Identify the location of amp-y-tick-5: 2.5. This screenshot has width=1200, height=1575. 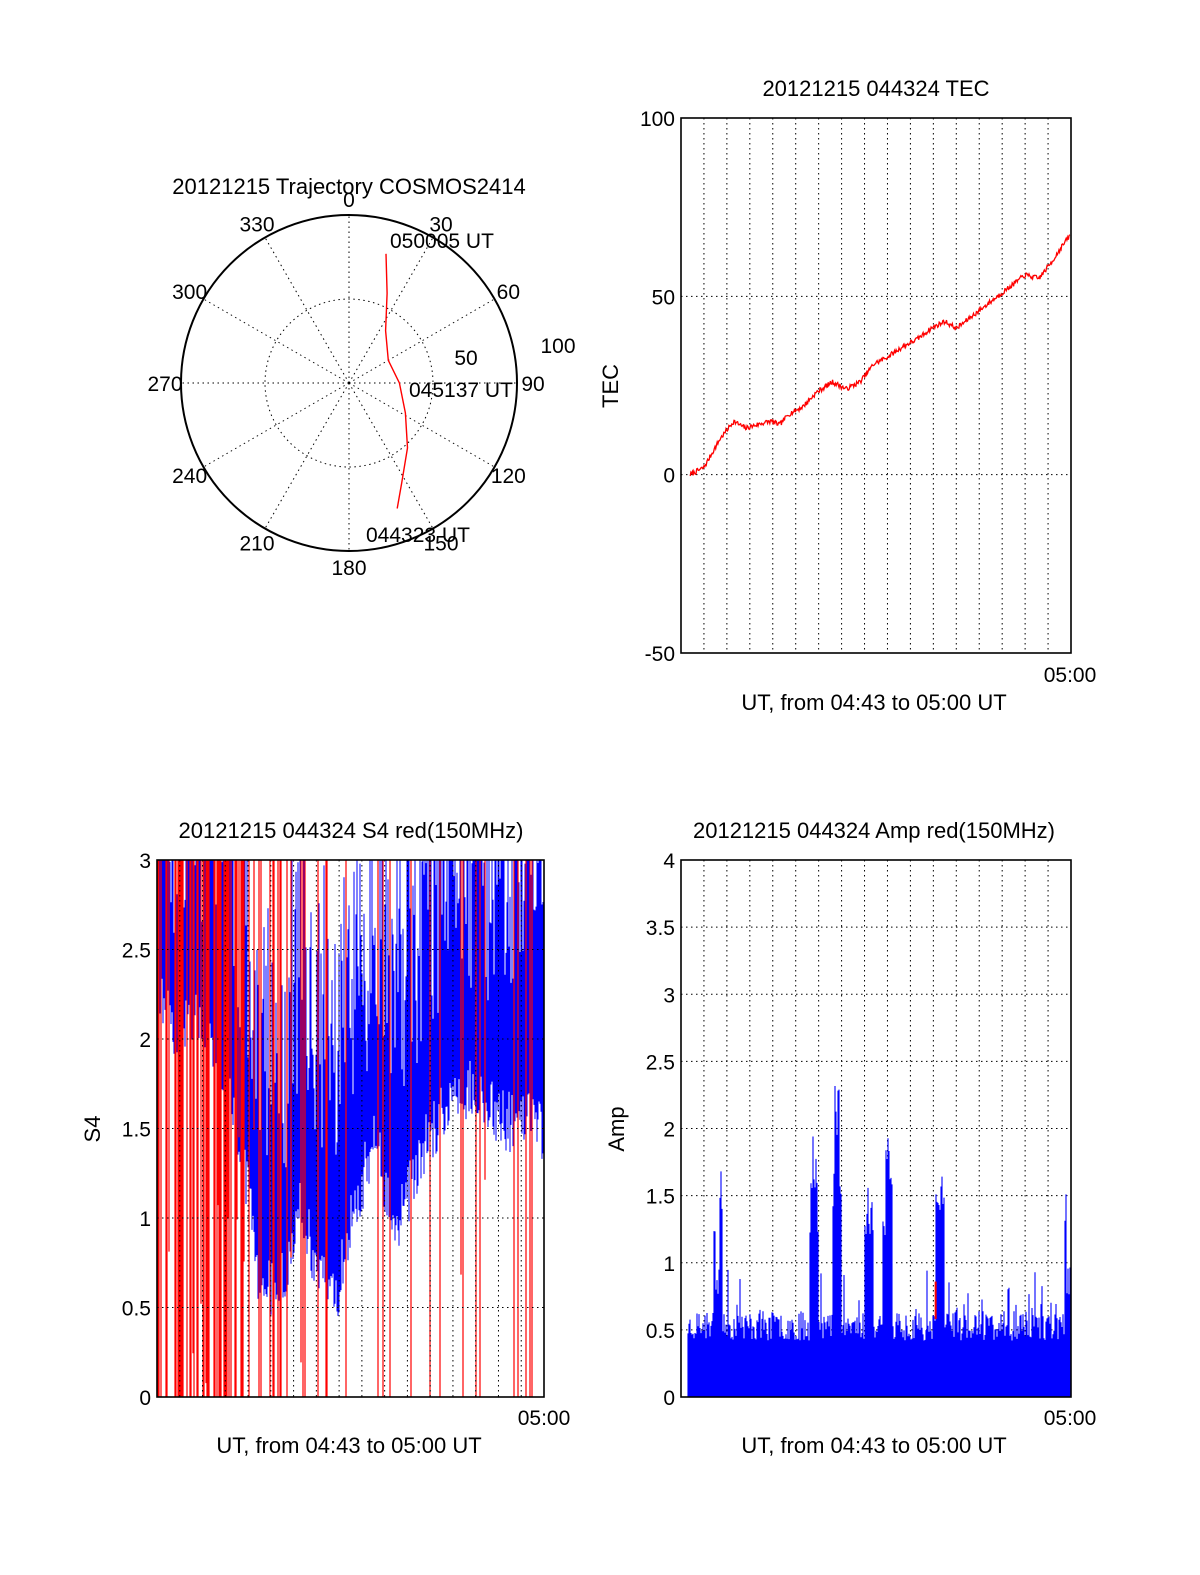
(660, 1062).